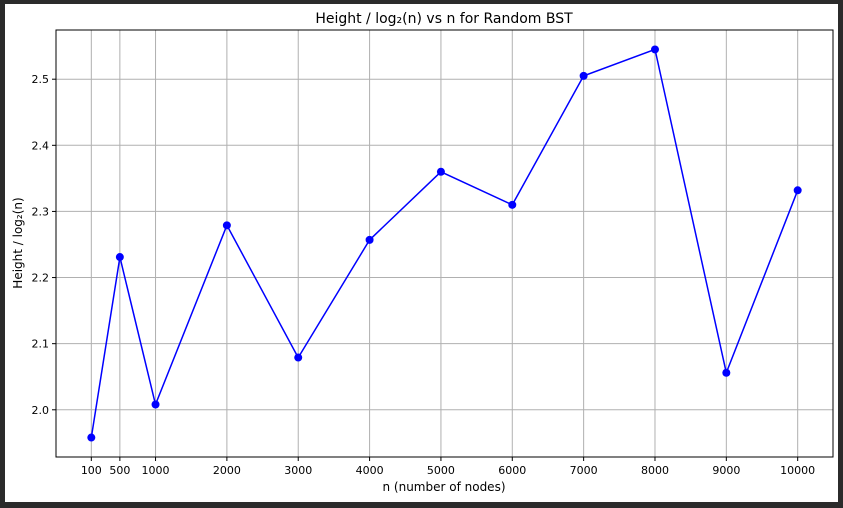  Describe the element at coordinates (41, 211) in the screenshot. I see `y-tick-label: 2.3` at that location.